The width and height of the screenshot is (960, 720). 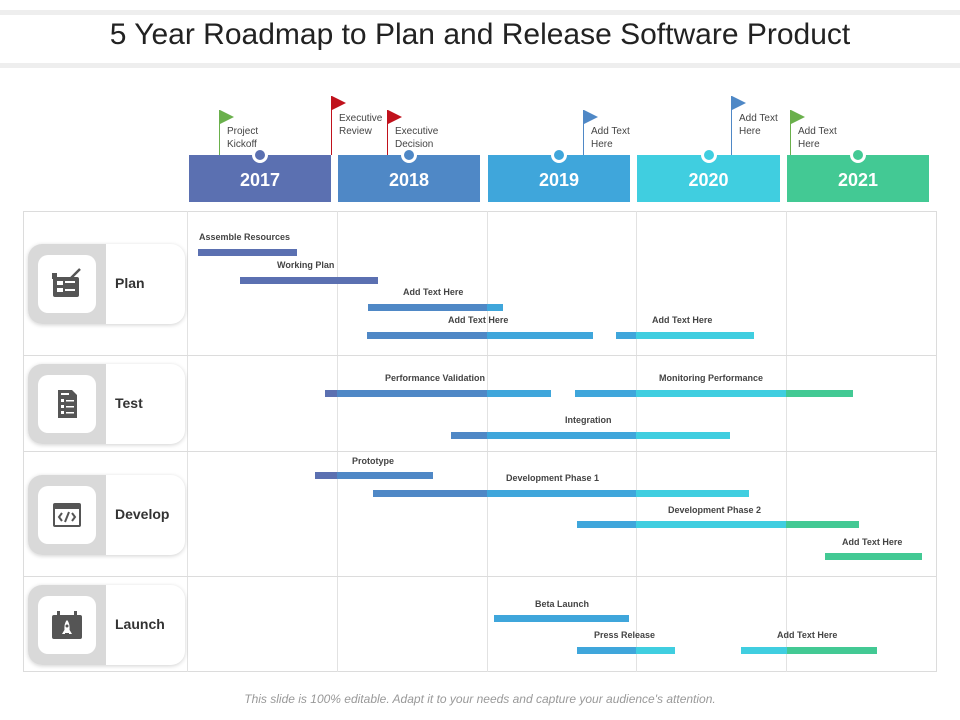 I want to click on year-label: 2019, so click(x=559, y=180).